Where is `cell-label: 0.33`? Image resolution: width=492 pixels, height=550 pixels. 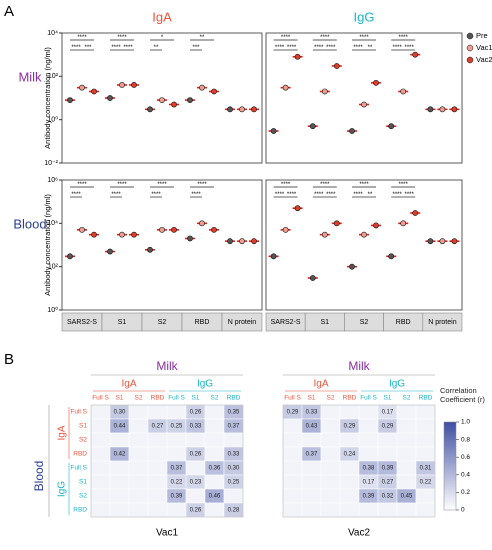
cell-label: 0.33 is located at coordinates (312, 413).